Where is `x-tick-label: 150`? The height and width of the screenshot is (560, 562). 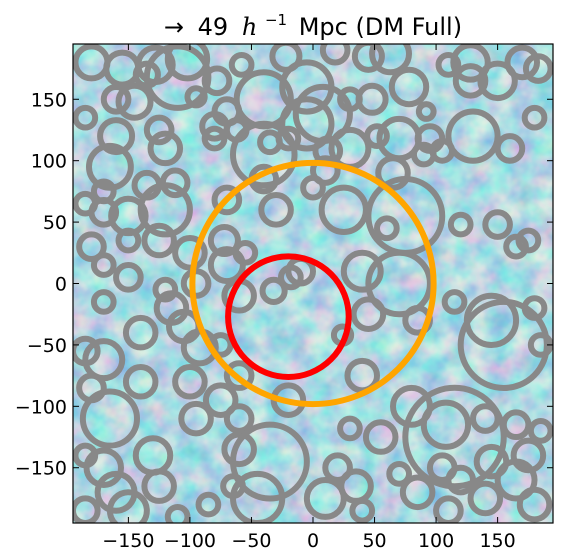 x-tick-label: 150 is located at coordinates (497, 541).